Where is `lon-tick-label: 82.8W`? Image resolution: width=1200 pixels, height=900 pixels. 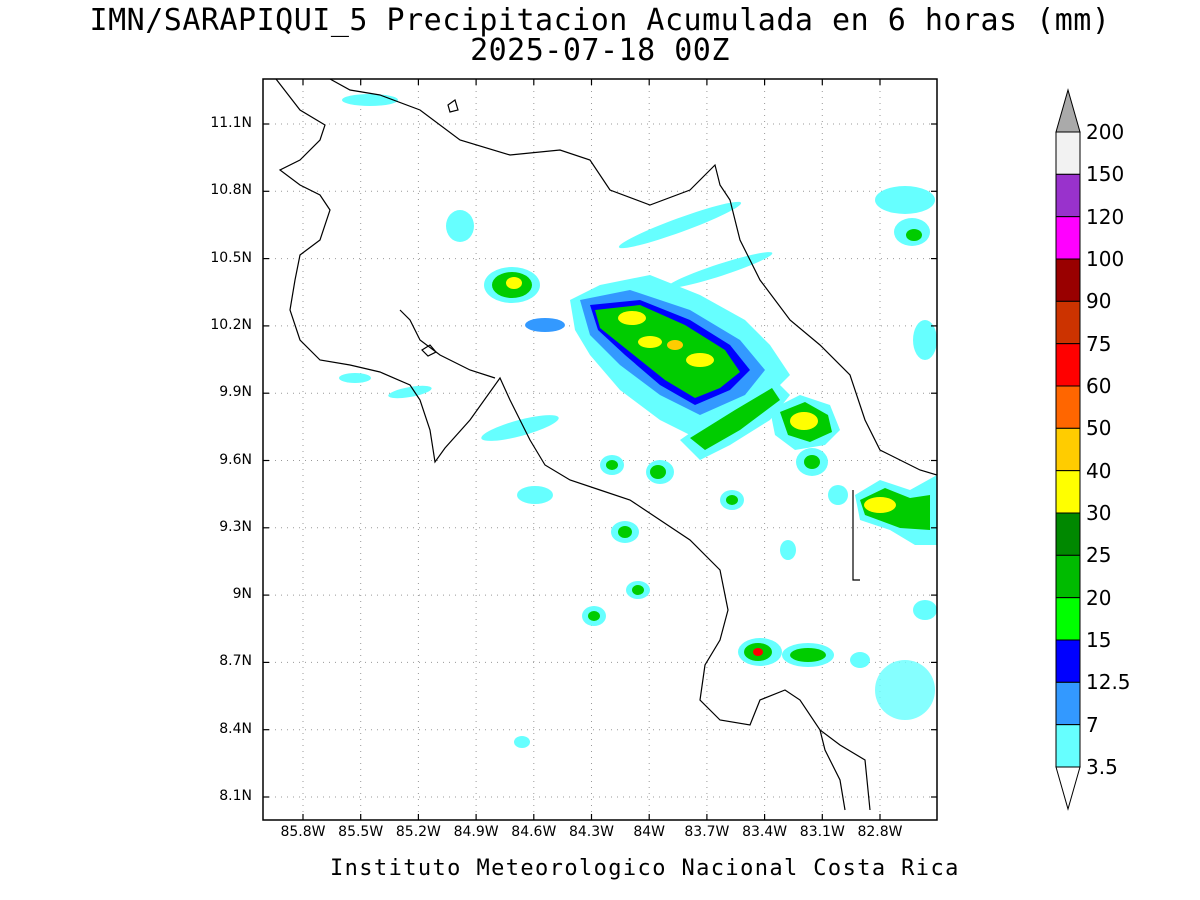
lon-tick-label: 82.8W is located at coordinates (880, 832).